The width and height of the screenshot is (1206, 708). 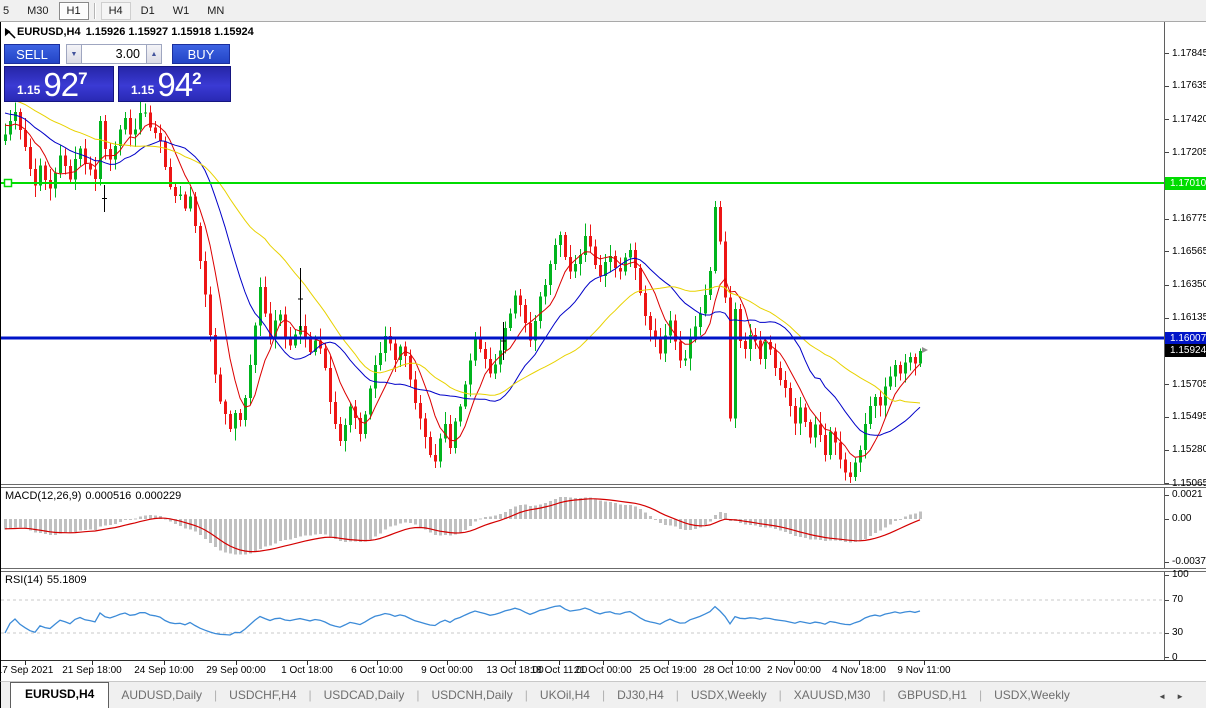 I want to click on timeframe-button-h4: H4, so click(x=115, y=10).